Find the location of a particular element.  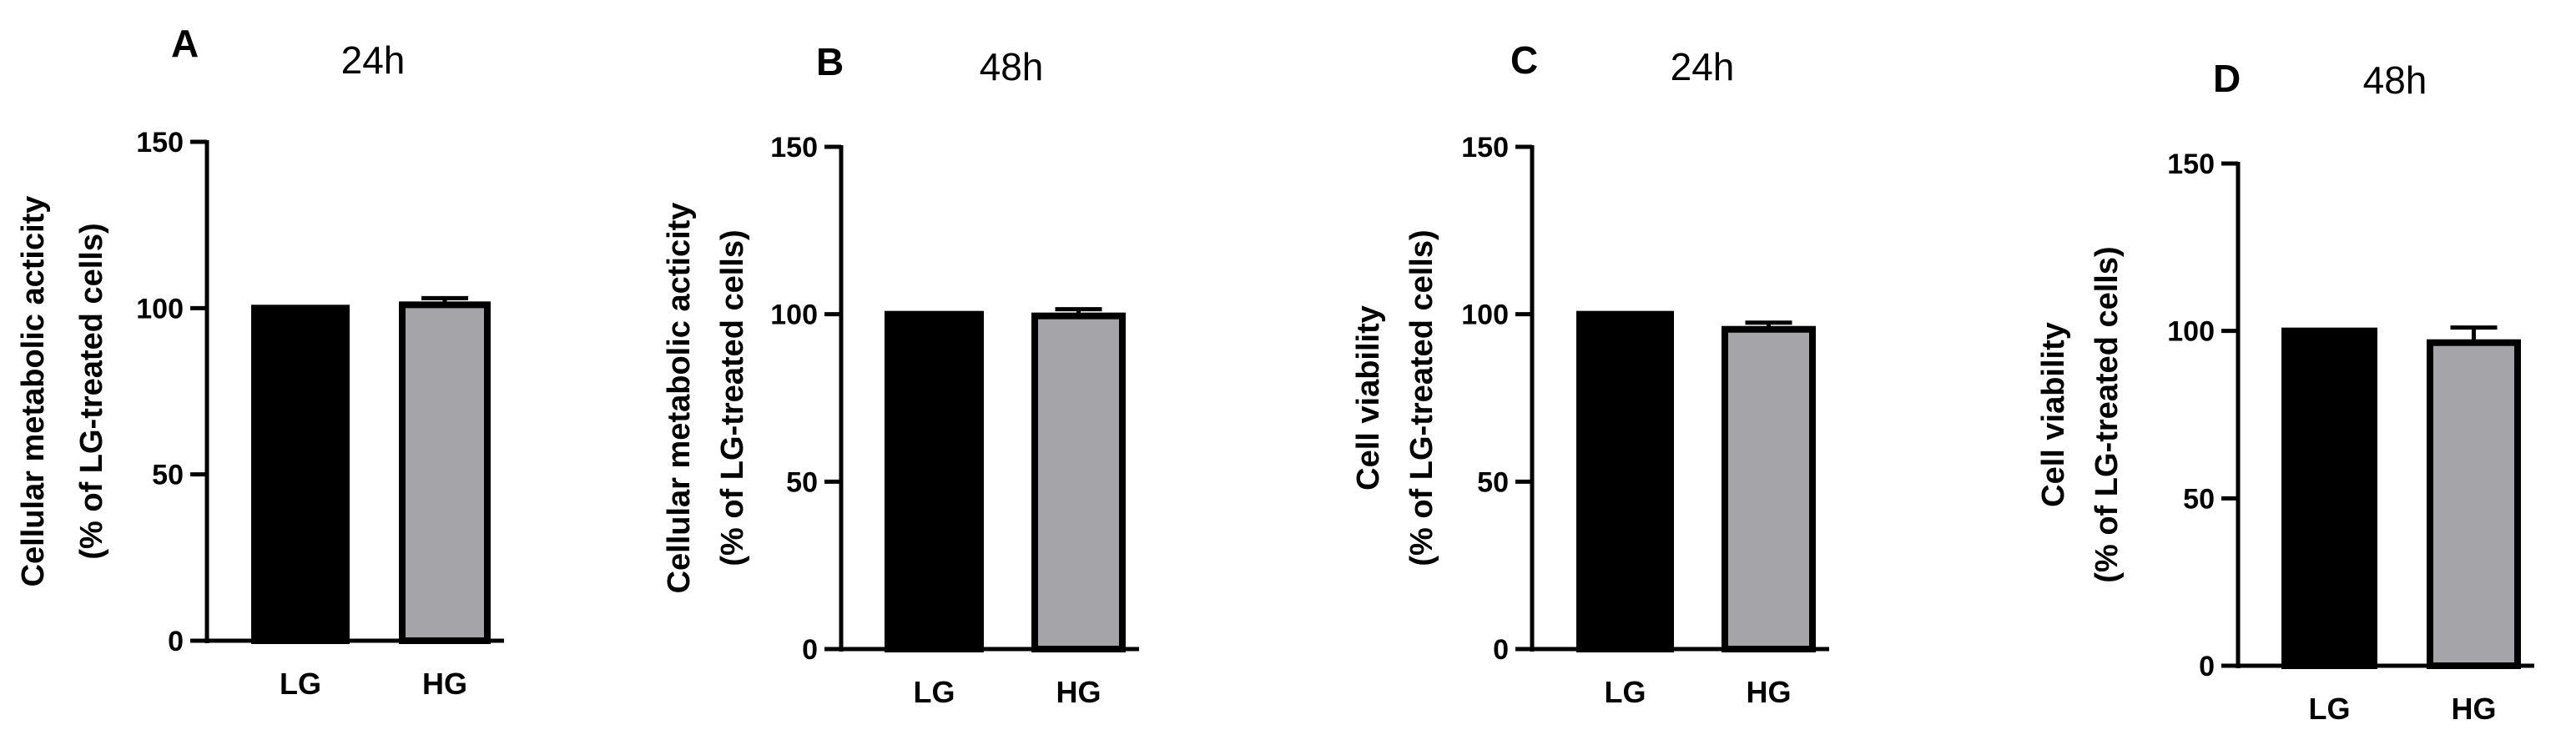

panel-letter: A is located at coordinates (185, 43).